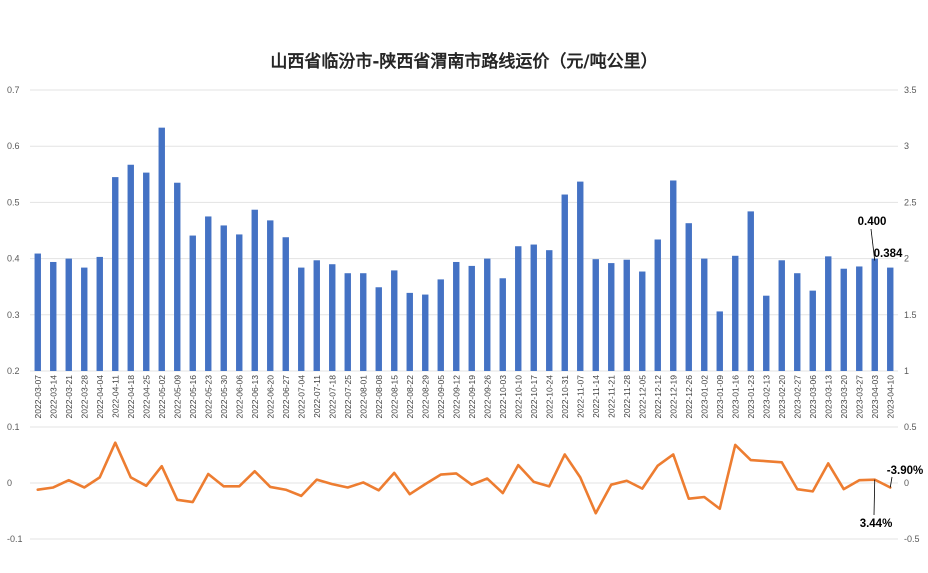  I want to click on x-tick-label: 2022-08-22, so click(410, 397).